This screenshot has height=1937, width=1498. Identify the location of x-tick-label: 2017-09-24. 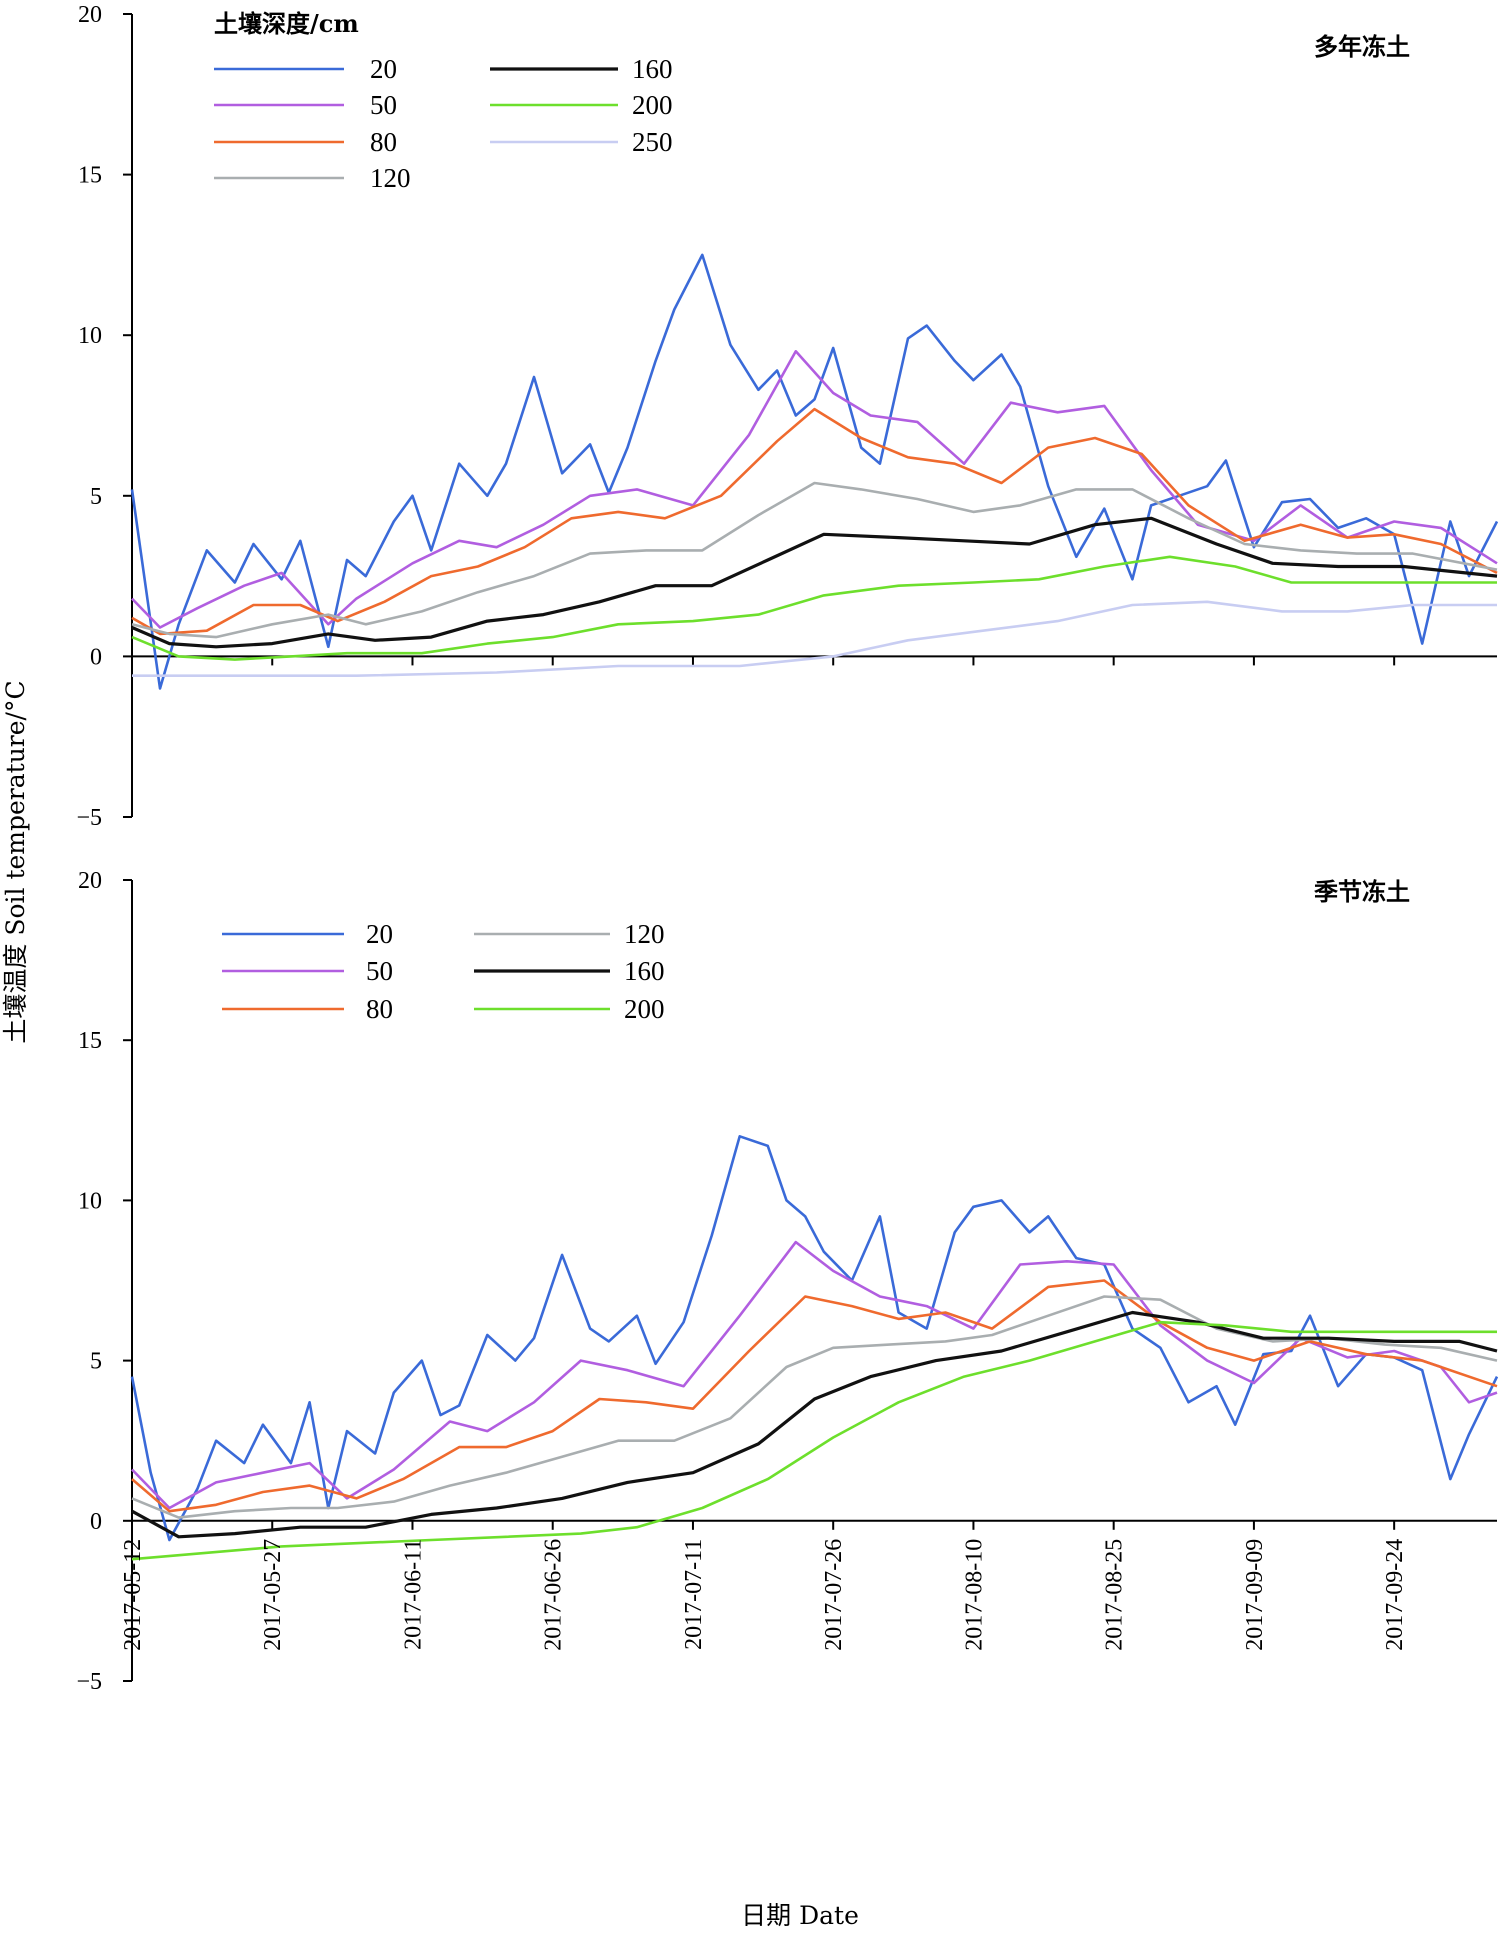
(1395, 1595).